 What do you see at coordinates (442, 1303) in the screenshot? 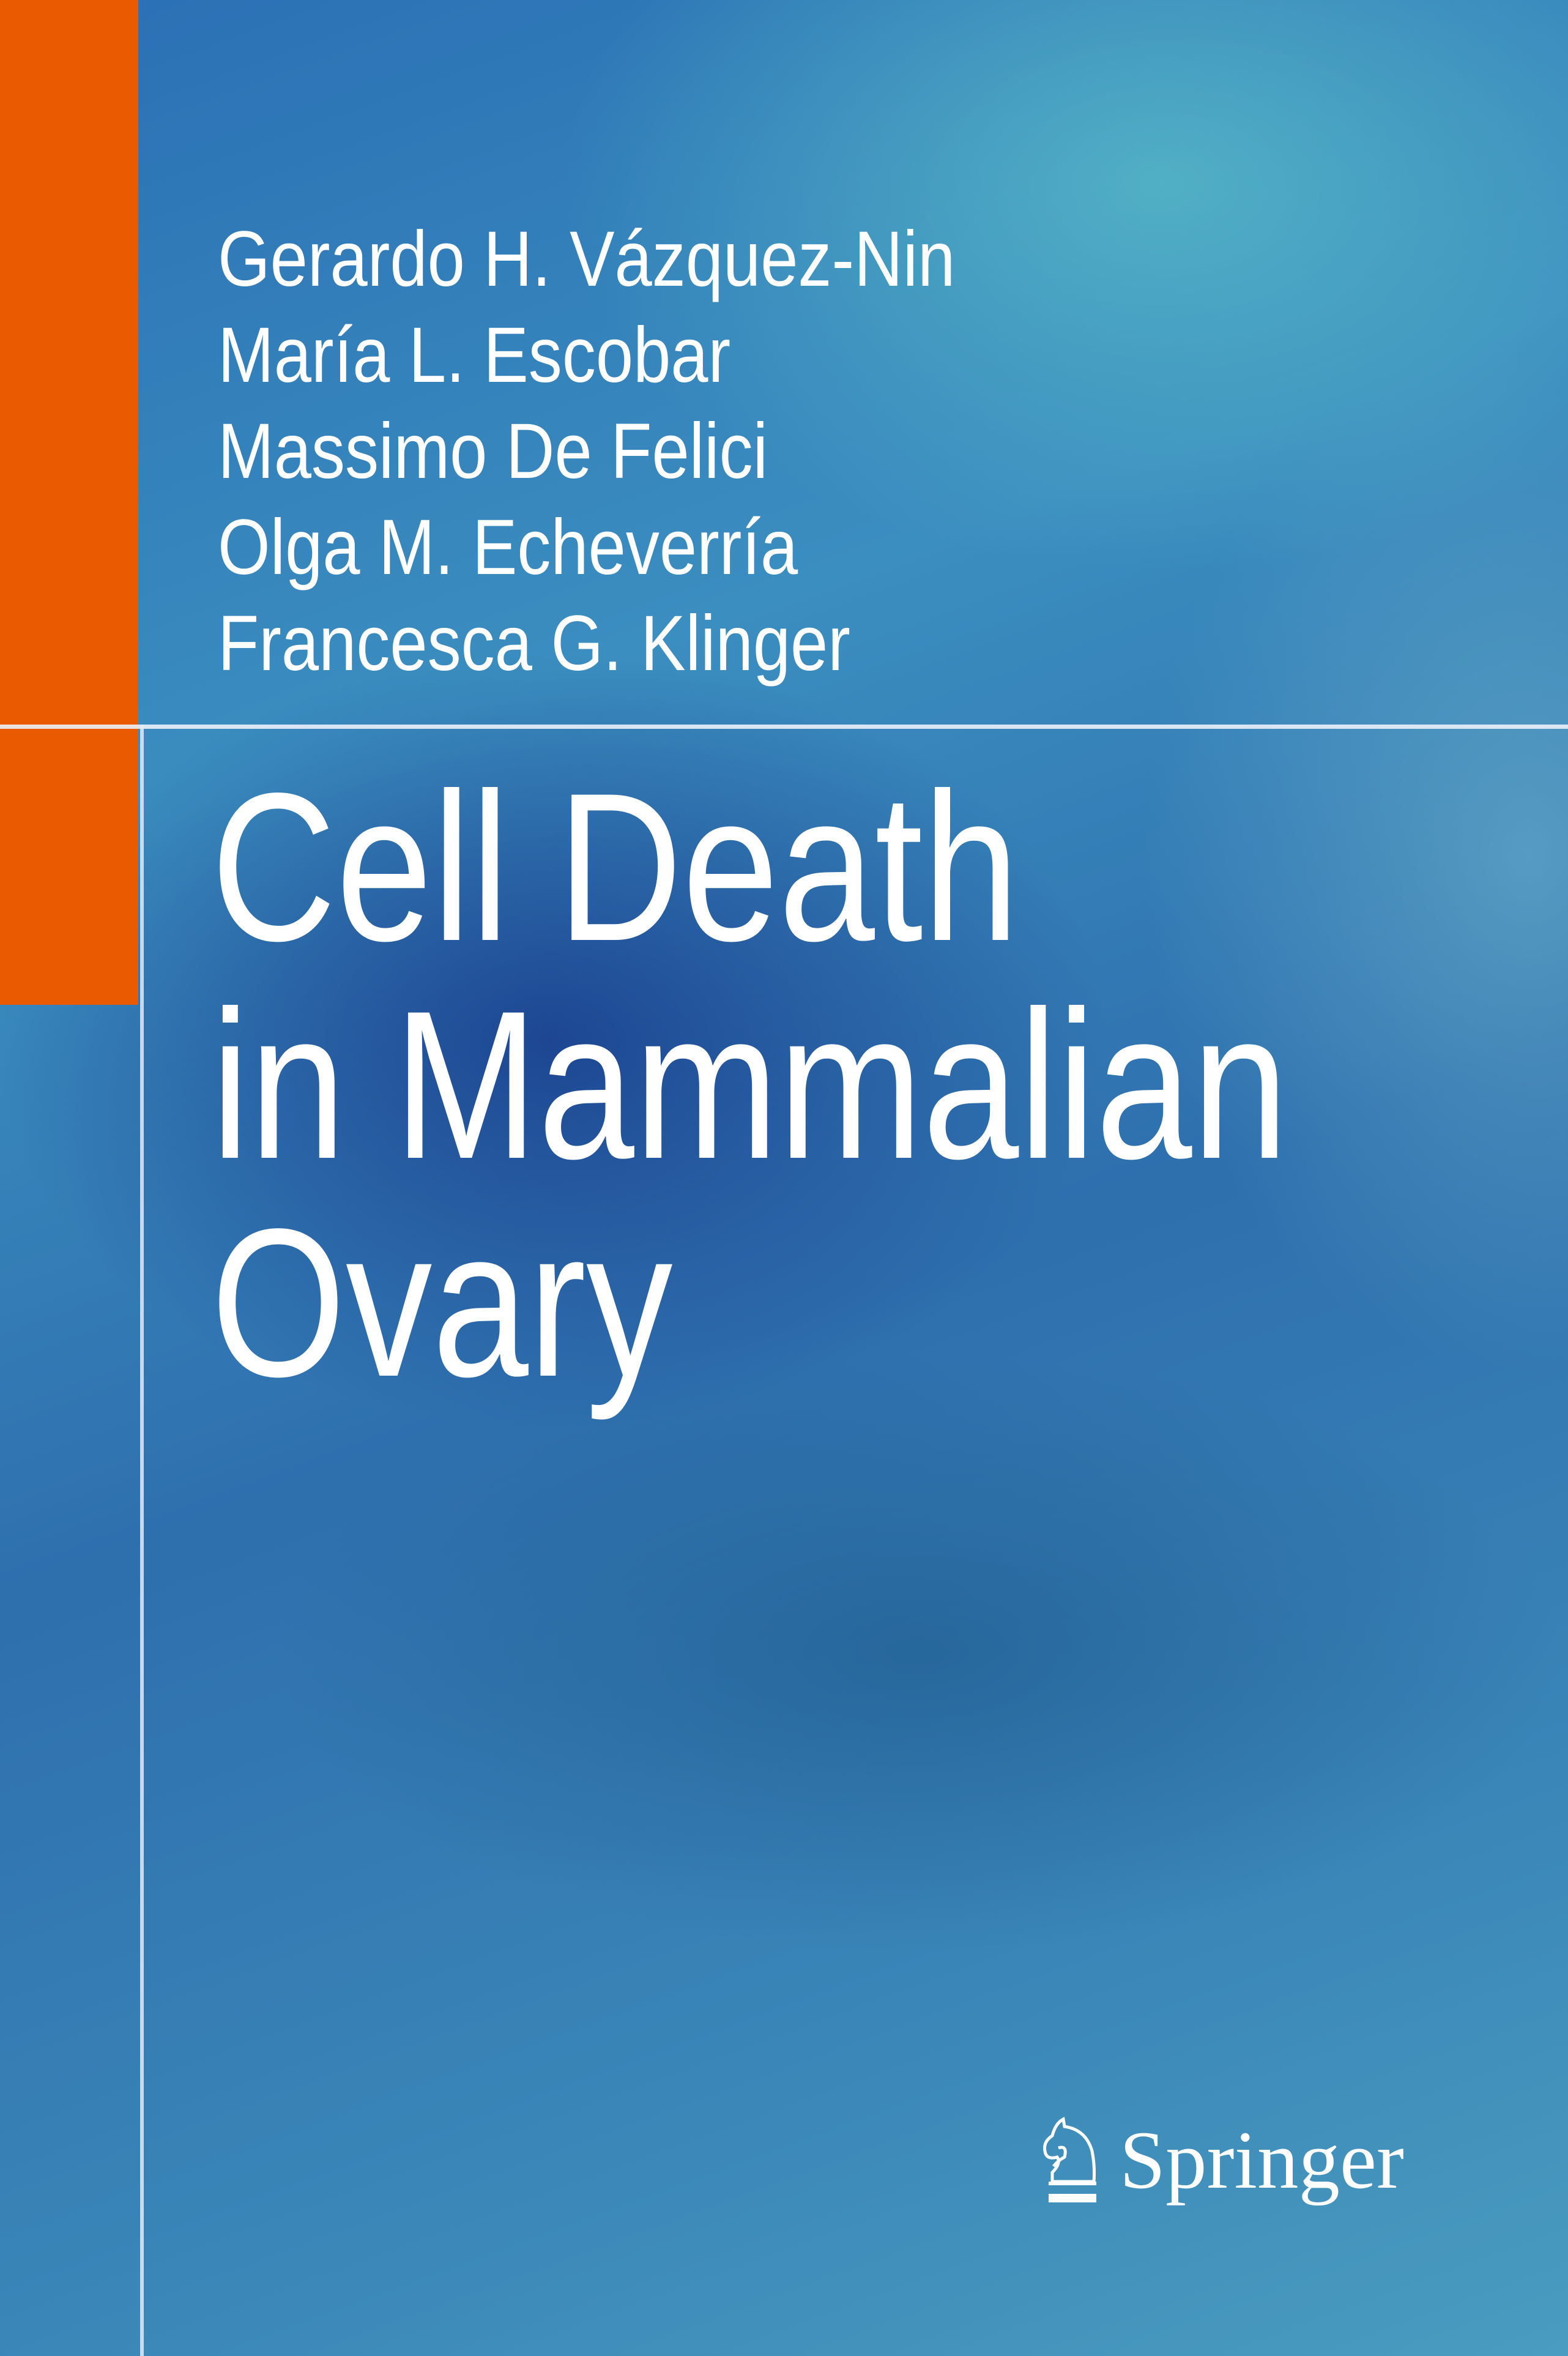
I see `title-line: Ovary` at bounding box center [442, 1303].